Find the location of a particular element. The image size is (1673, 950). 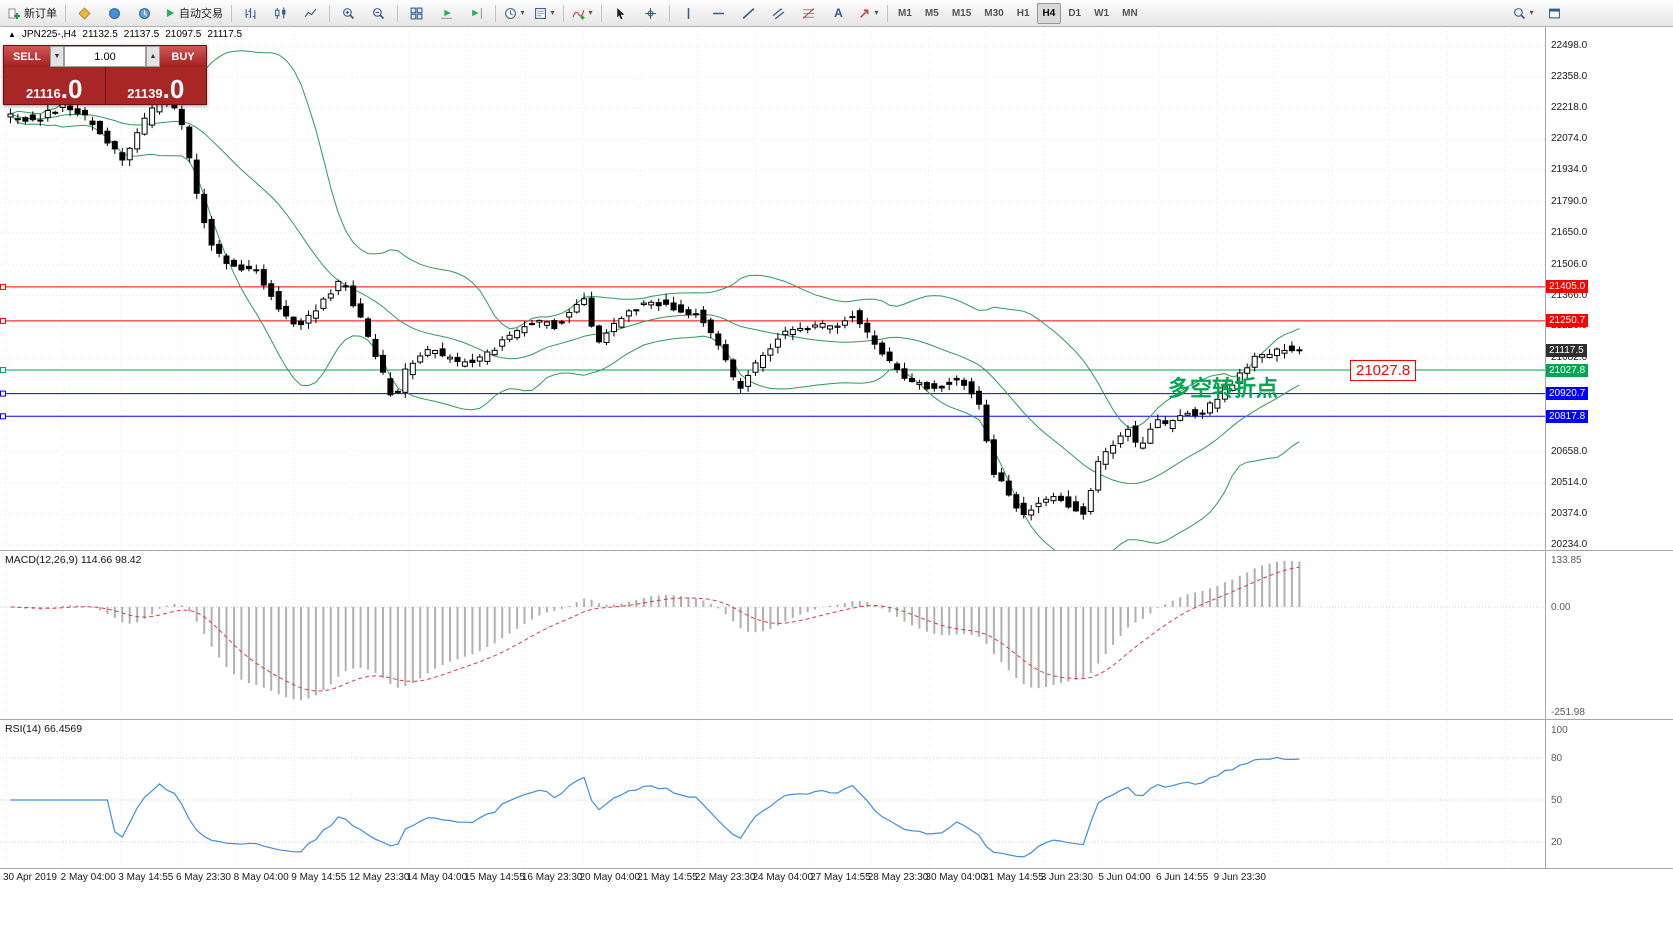

new-order-icon is located at coordinates (14, 13).